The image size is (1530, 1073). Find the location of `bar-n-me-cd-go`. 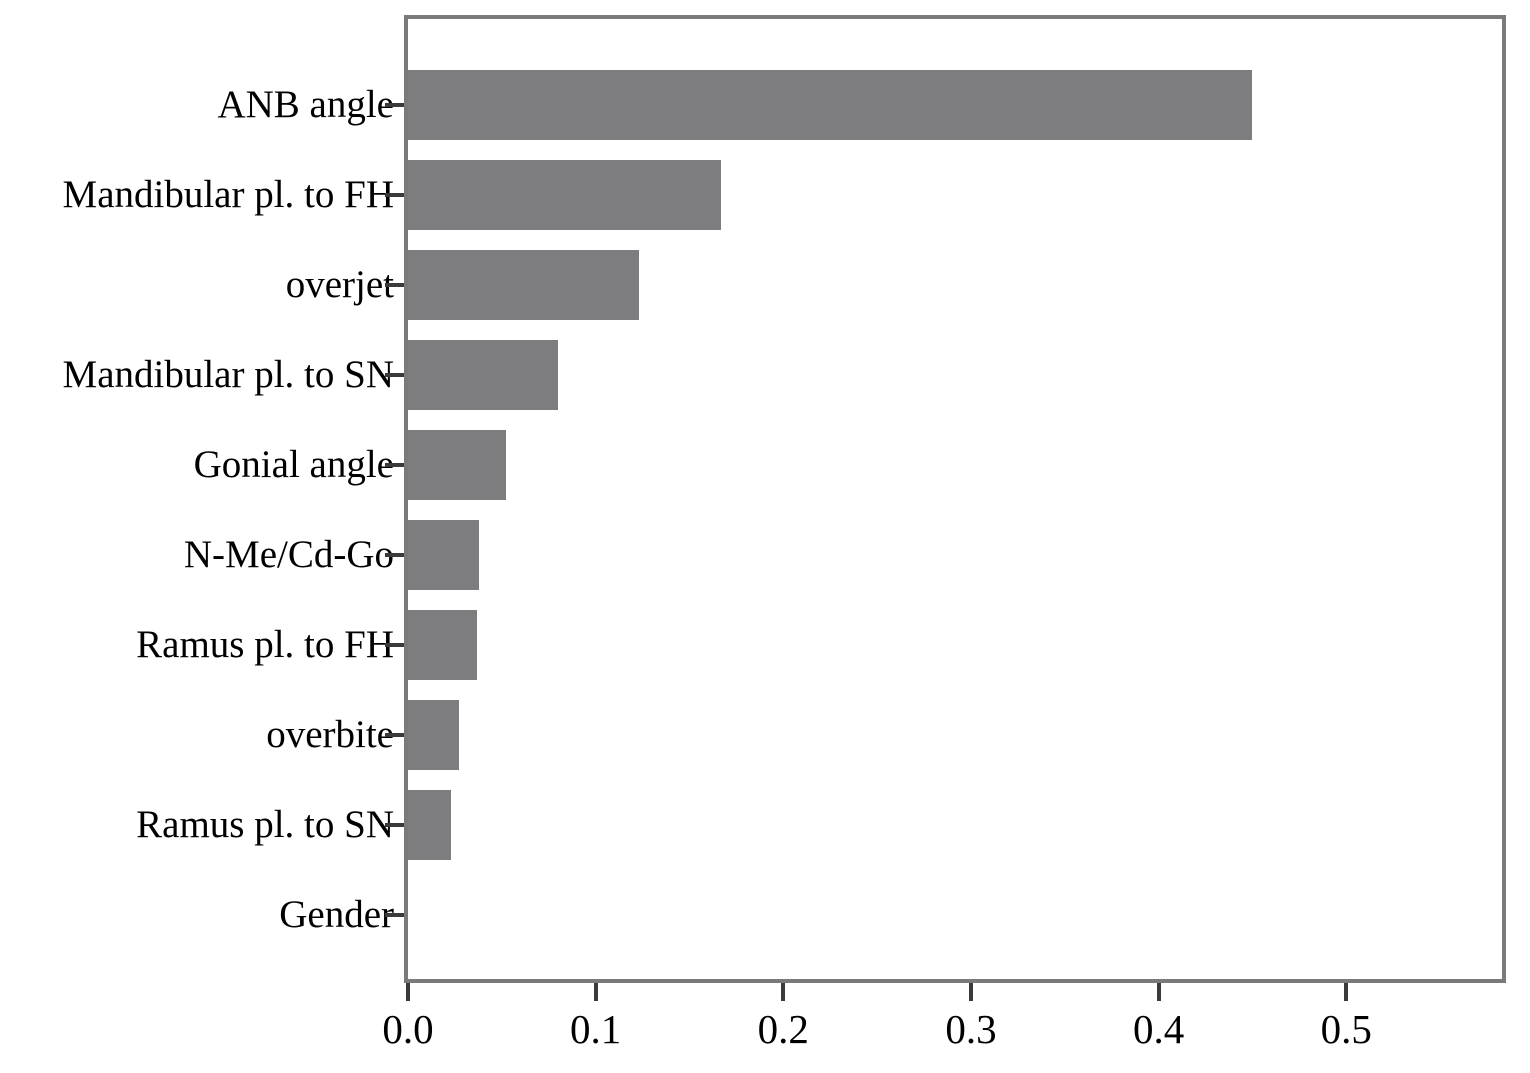

bar-n-me-cd-go is located at coordinates (443, 555).